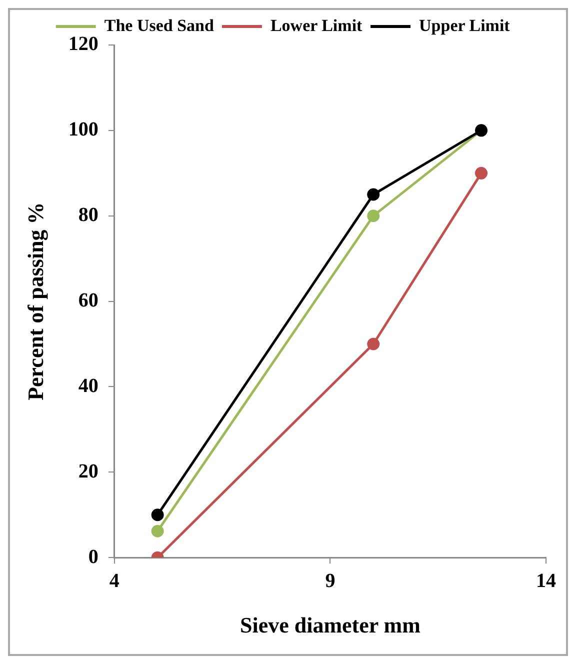  I want to click on x-tick-label: 14, so click(546, 581).